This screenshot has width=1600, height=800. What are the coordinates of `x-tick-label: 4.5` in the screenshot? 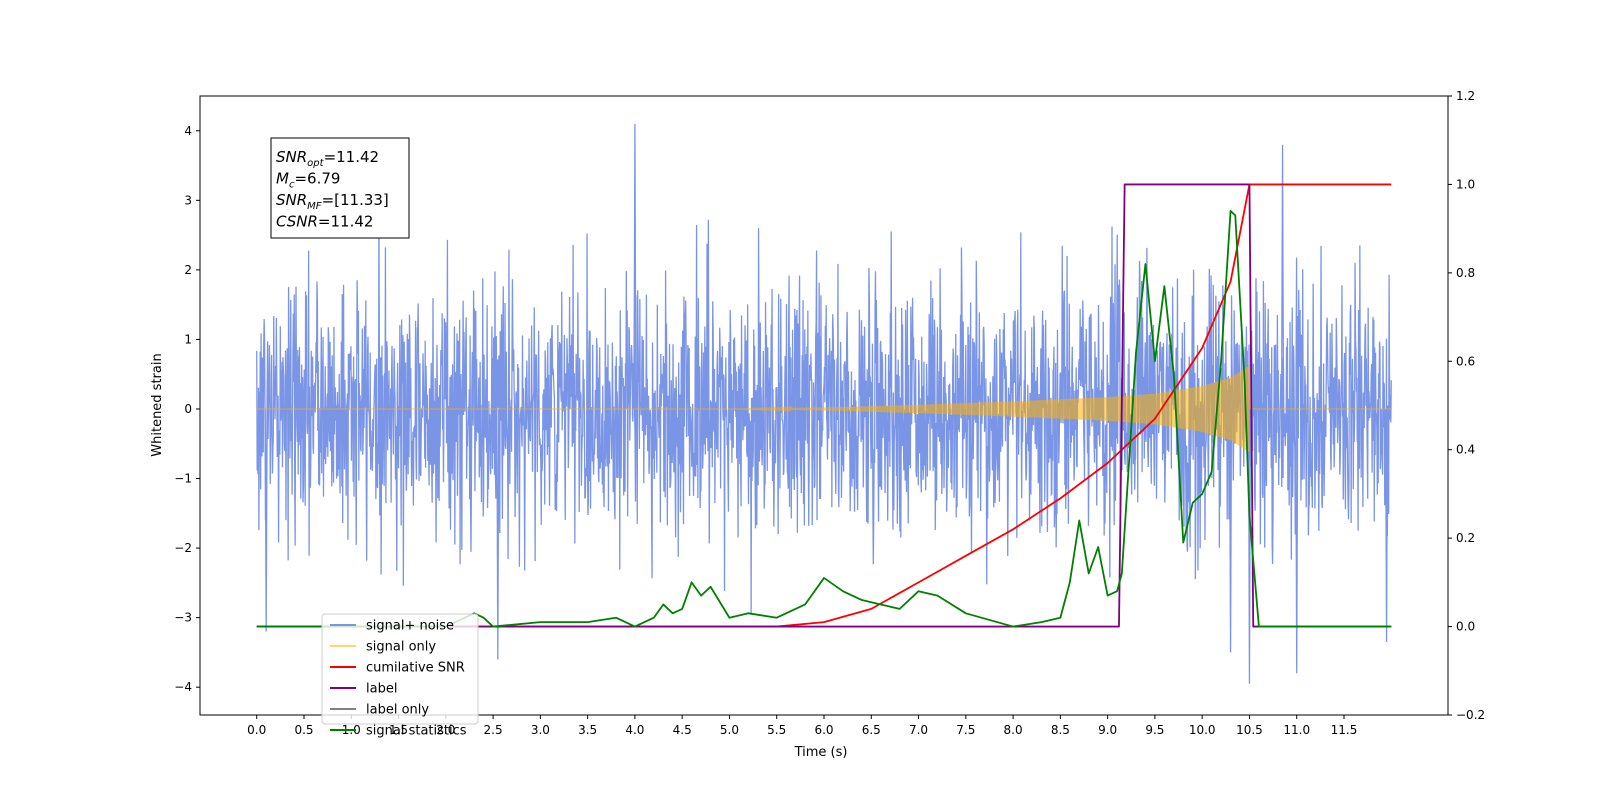 It's located at (682, 730).